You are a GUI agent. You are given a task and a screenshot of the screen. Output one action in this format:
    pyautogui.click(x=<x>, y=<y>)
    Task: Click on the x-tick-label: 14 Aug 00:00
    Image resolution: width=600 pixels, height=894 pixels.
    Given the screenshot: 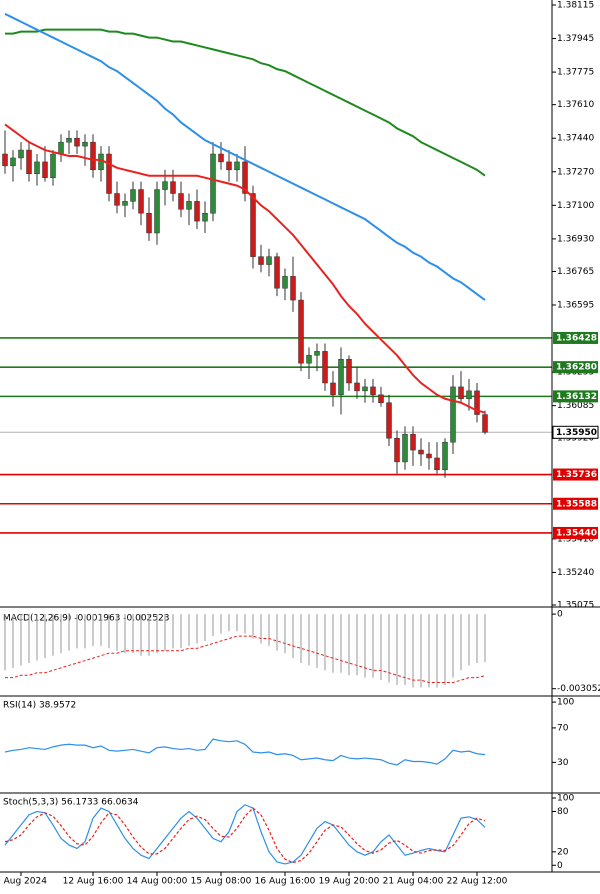 What is the action you would take?
    pyautogui.click(x=157, y=882)
    